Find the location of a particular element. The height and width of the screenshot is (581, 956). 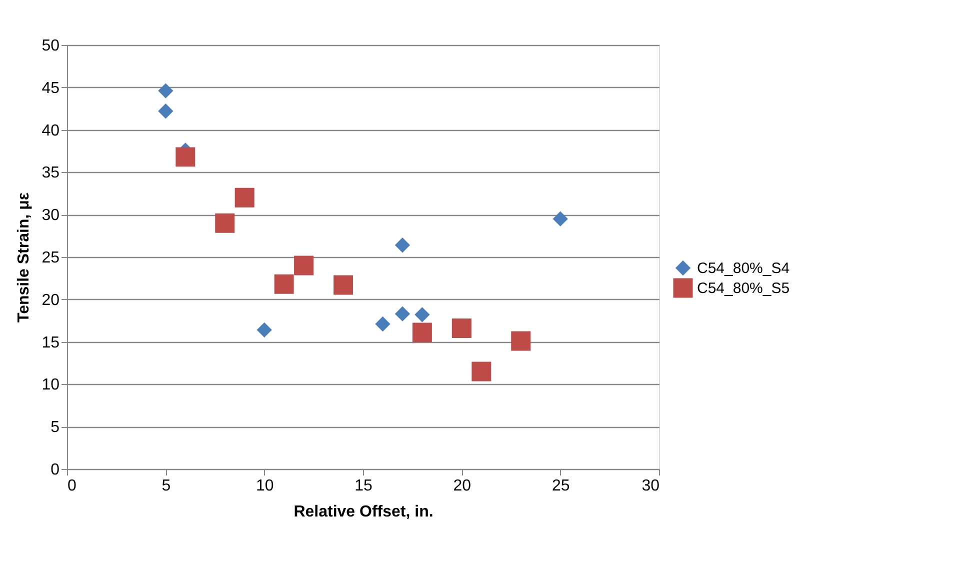

y-tick-label: 20 is located at coordinates (51, 300).